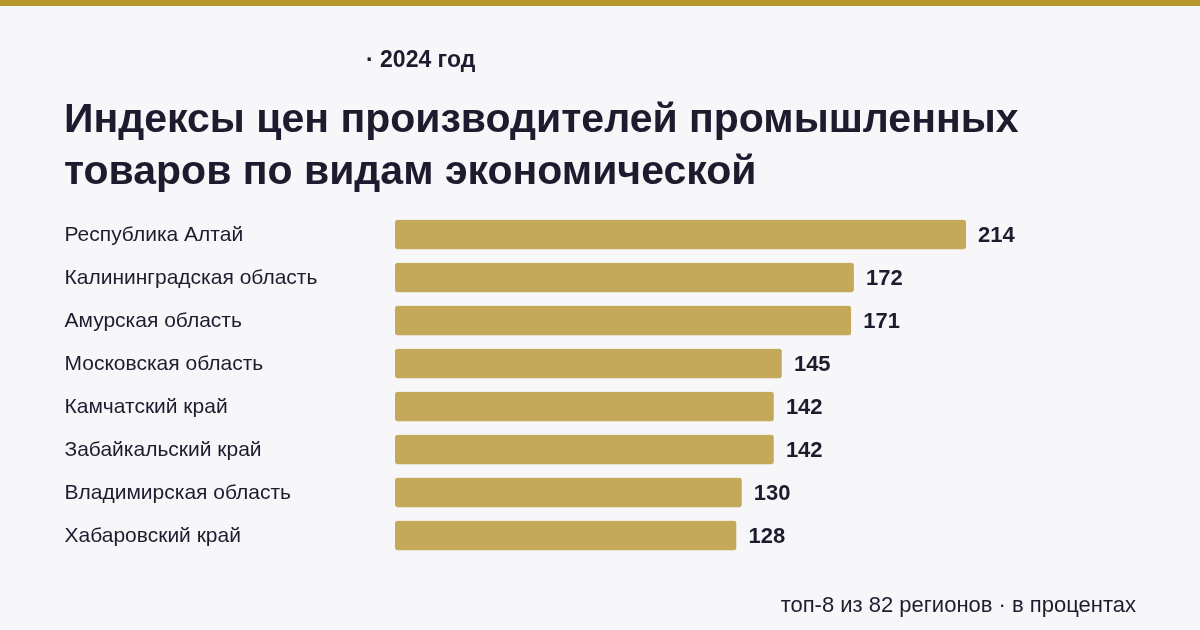 This screenshot has height=630, width=1200. What do you see at coordinates (884, 277) in the screenshot?
I see `data-label: 172` at bounding box center [884, 277].